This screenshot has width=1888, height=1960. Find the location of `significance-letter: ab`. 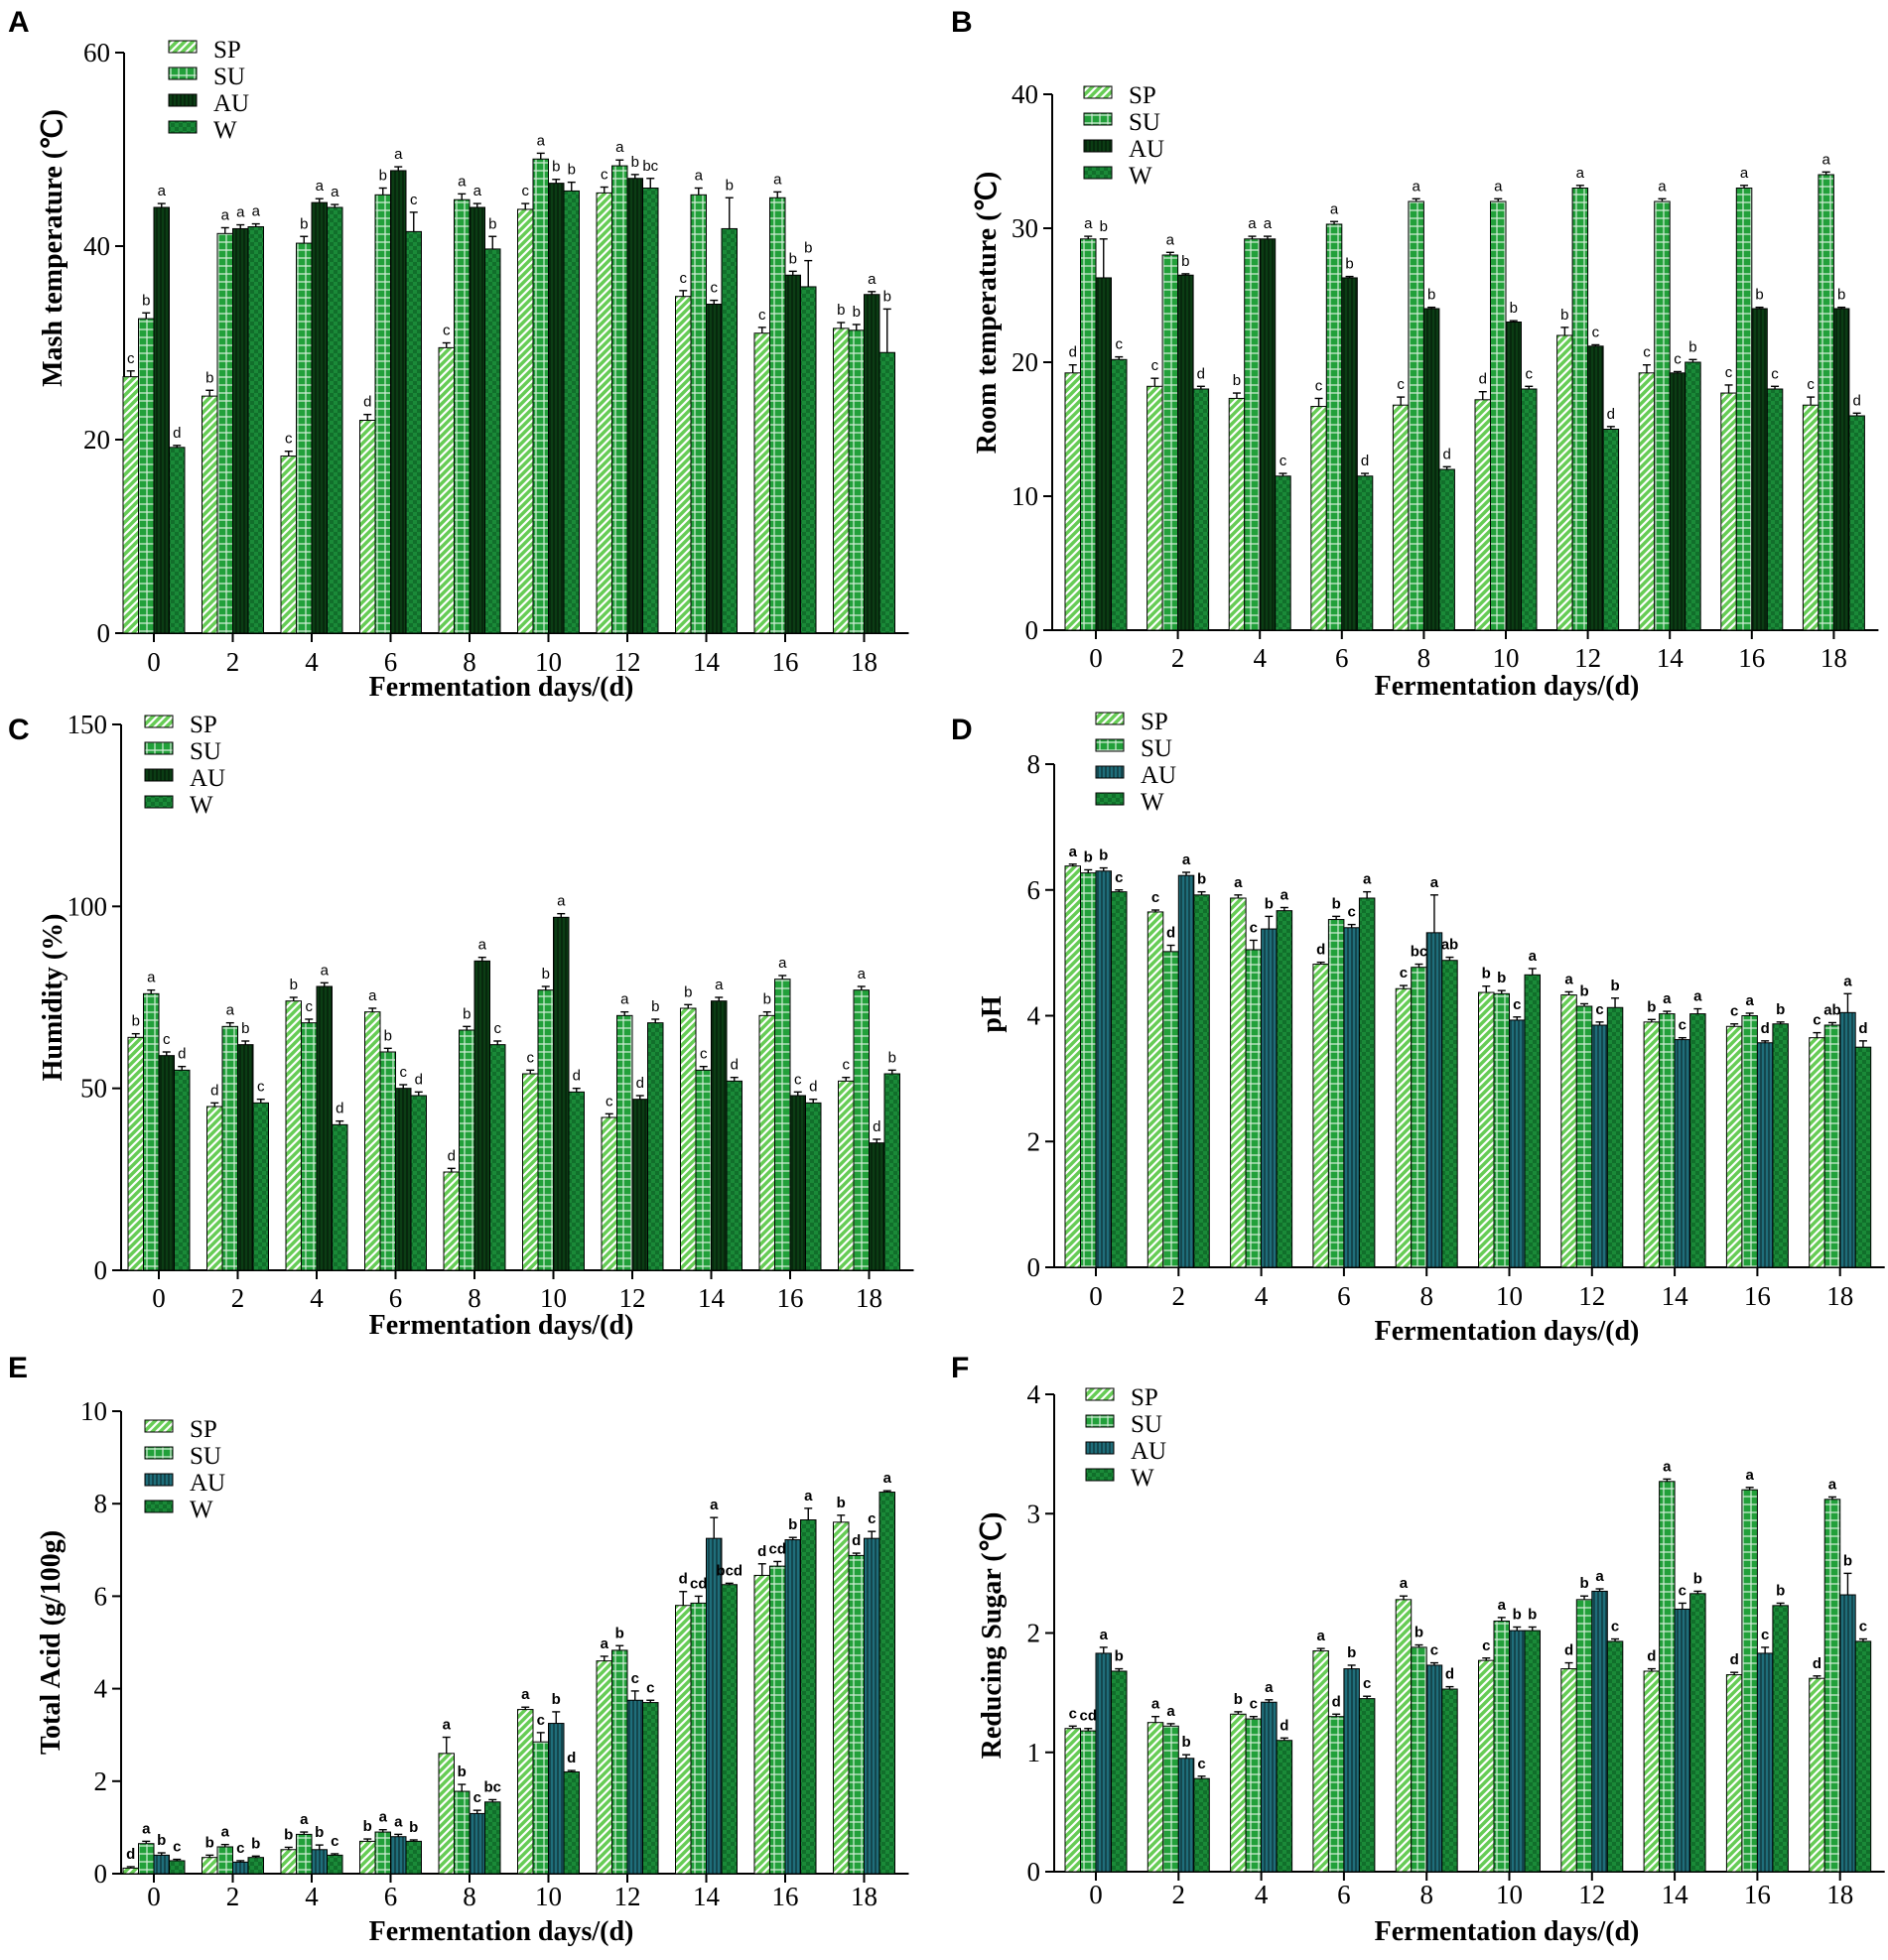

significance-letter: ab is located at coordinates (1450, 945).